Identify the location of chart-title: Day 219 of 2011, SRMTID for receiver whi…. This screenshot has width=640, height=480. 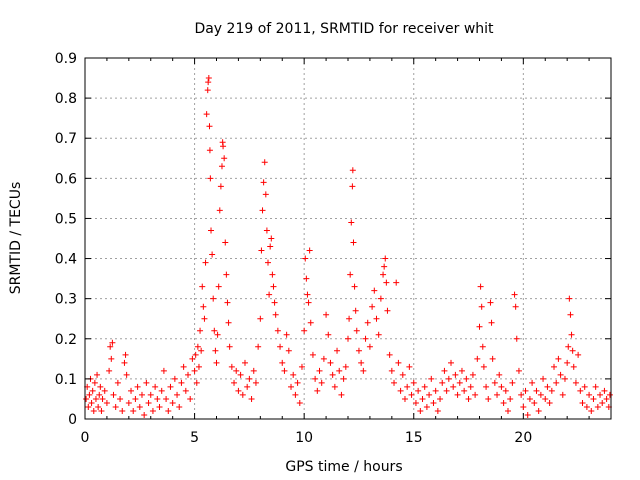
(344, 29).